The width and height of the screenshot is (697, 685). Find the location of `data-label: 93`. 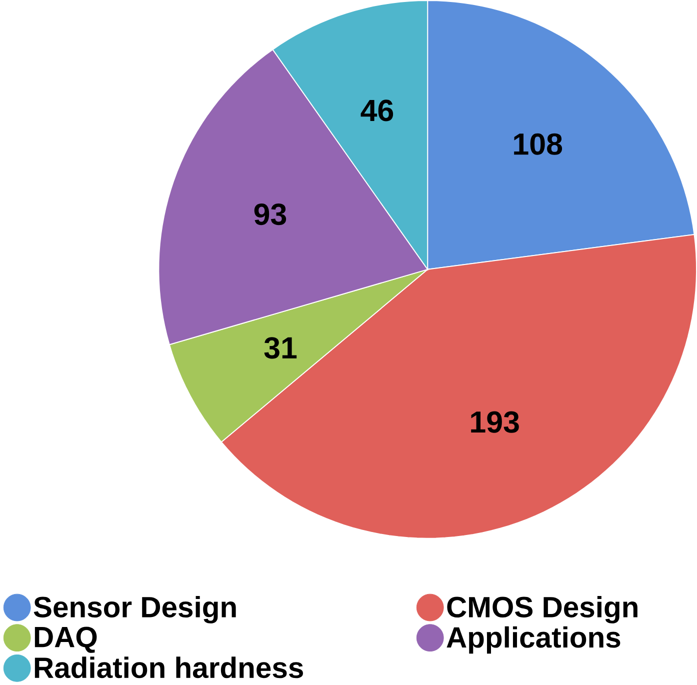

data-label: 93 is located at coordinates (270, 215).